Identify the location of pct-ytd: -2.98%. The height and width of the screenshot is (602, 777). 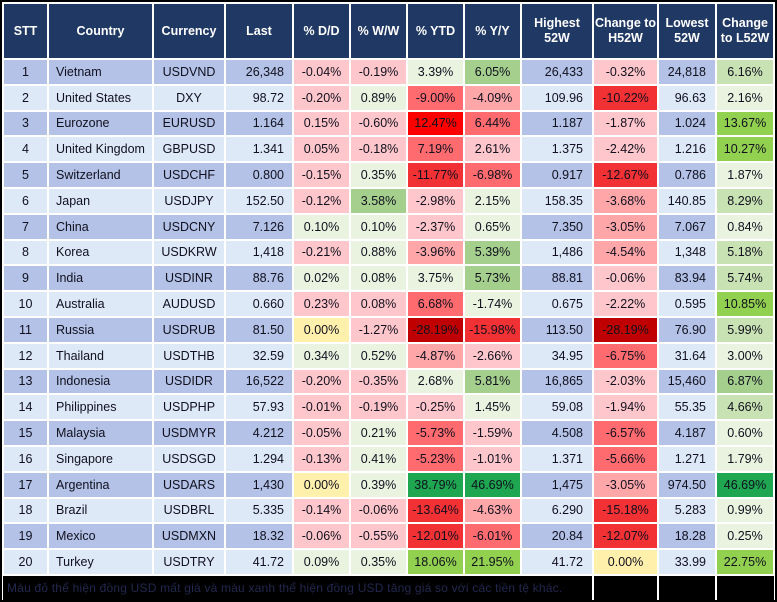
(435, 200).